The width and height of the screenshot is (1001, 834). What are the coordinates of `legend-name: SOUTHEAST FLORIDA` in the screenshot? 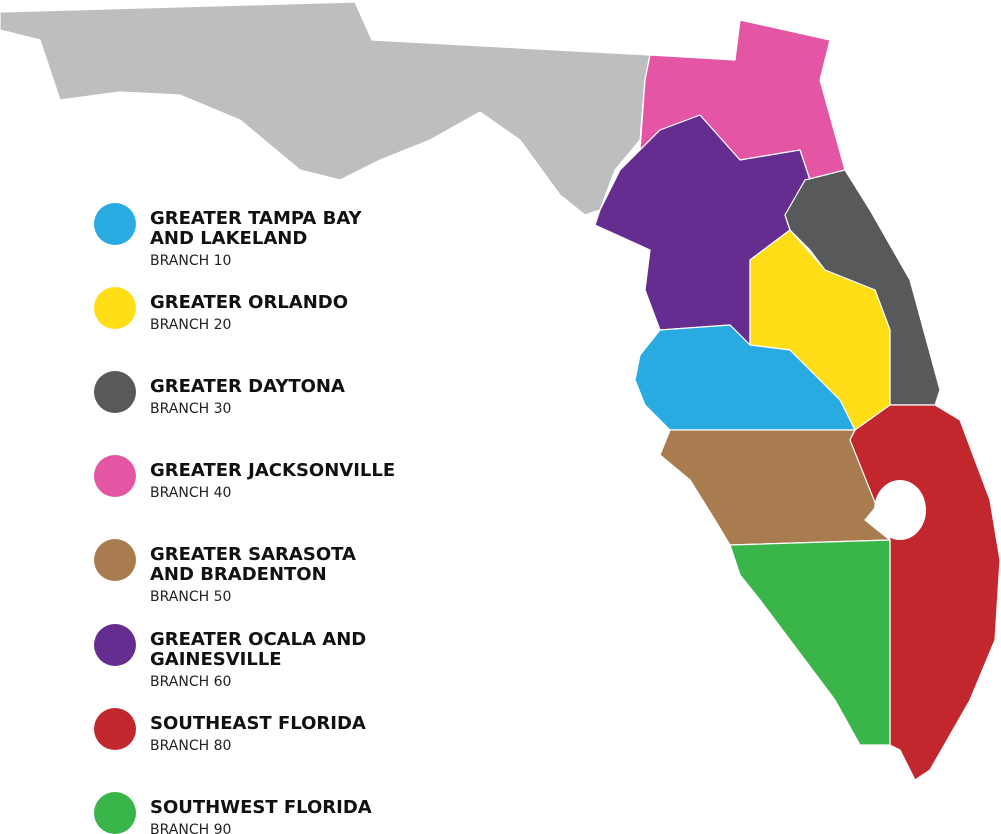 It's located at (258, 723).